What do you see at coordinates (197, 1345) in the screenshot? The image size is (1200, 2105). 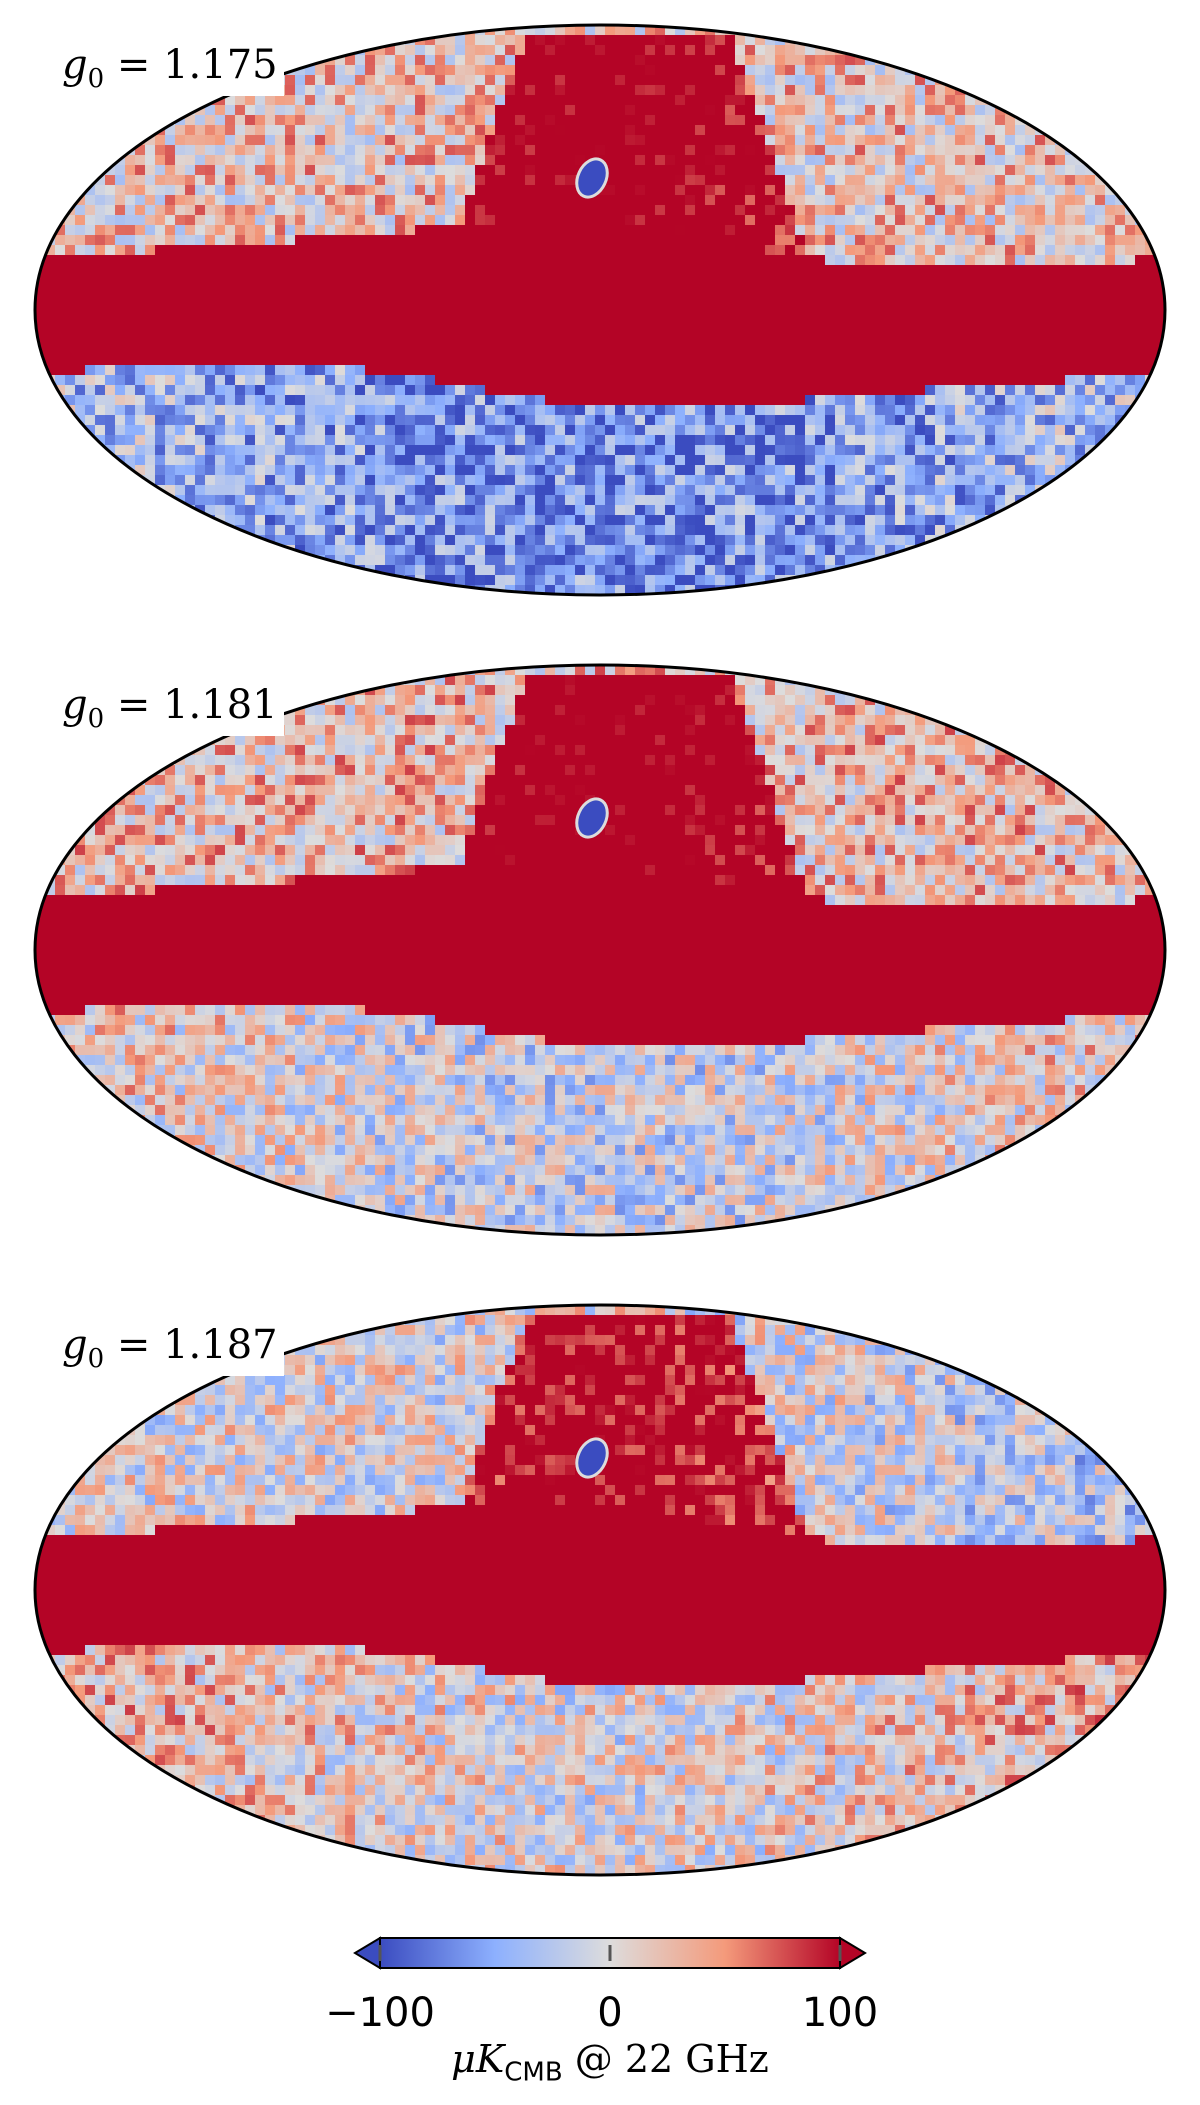 I see `gain-value: = 1.187` at bounding box center [197, 1345].